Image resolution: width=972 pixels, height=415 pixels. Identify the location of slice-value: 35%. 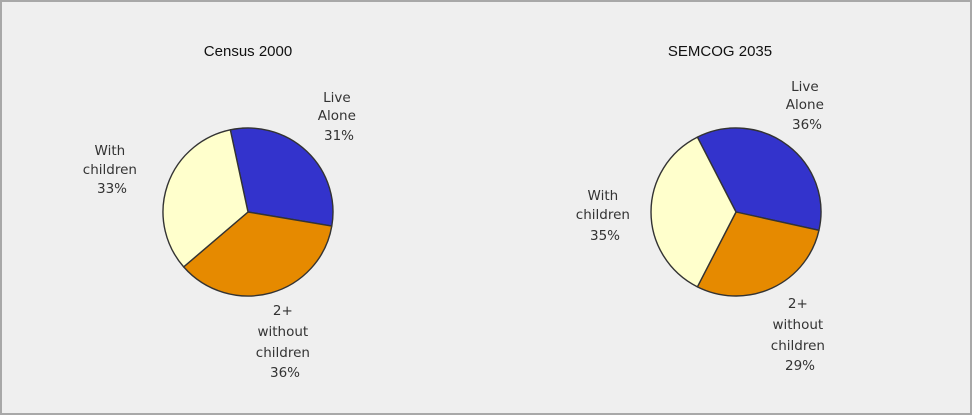
(605, 236).